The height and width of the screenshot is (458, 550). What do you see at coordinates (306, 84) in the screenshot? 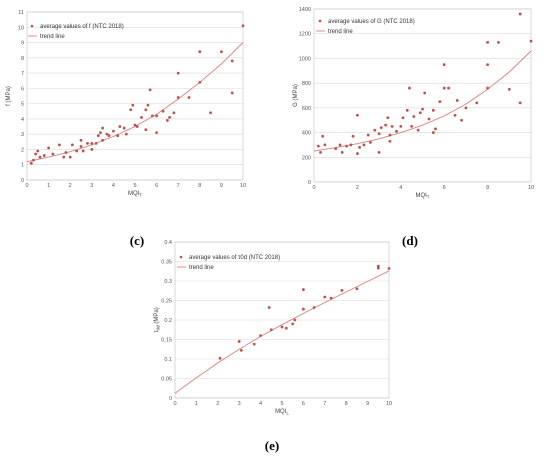
I see `panel-d-y-tick-label: 800` at bounding box center [306, 84].